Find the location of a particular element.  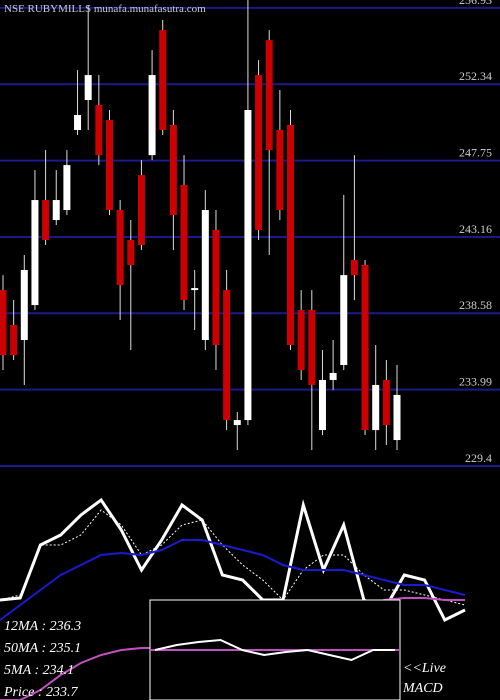

macd-line is located at coordinates (274, 650).